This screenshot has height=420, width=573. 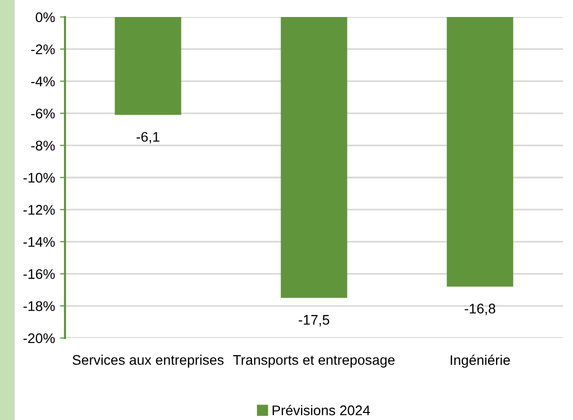 What do you see at coordinates (43, 81) in the screenshot?
I see `y-tick-label: -4%` at bounding box center [43, 81].